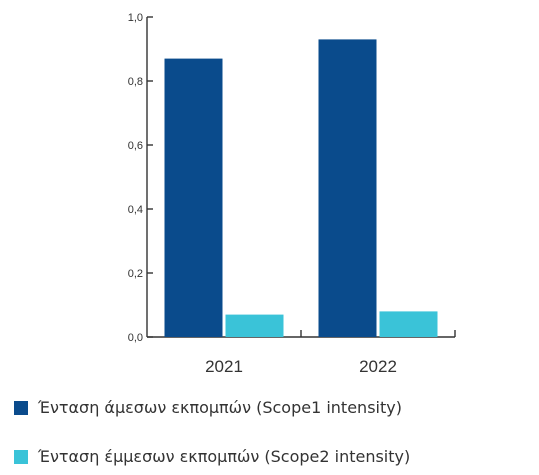 Image resolution: width=539 pixels, height=475 pixels. Describe the element at coordinates (21, 456) in the screenshot. I see `legend-swatch-scope2` at that location.